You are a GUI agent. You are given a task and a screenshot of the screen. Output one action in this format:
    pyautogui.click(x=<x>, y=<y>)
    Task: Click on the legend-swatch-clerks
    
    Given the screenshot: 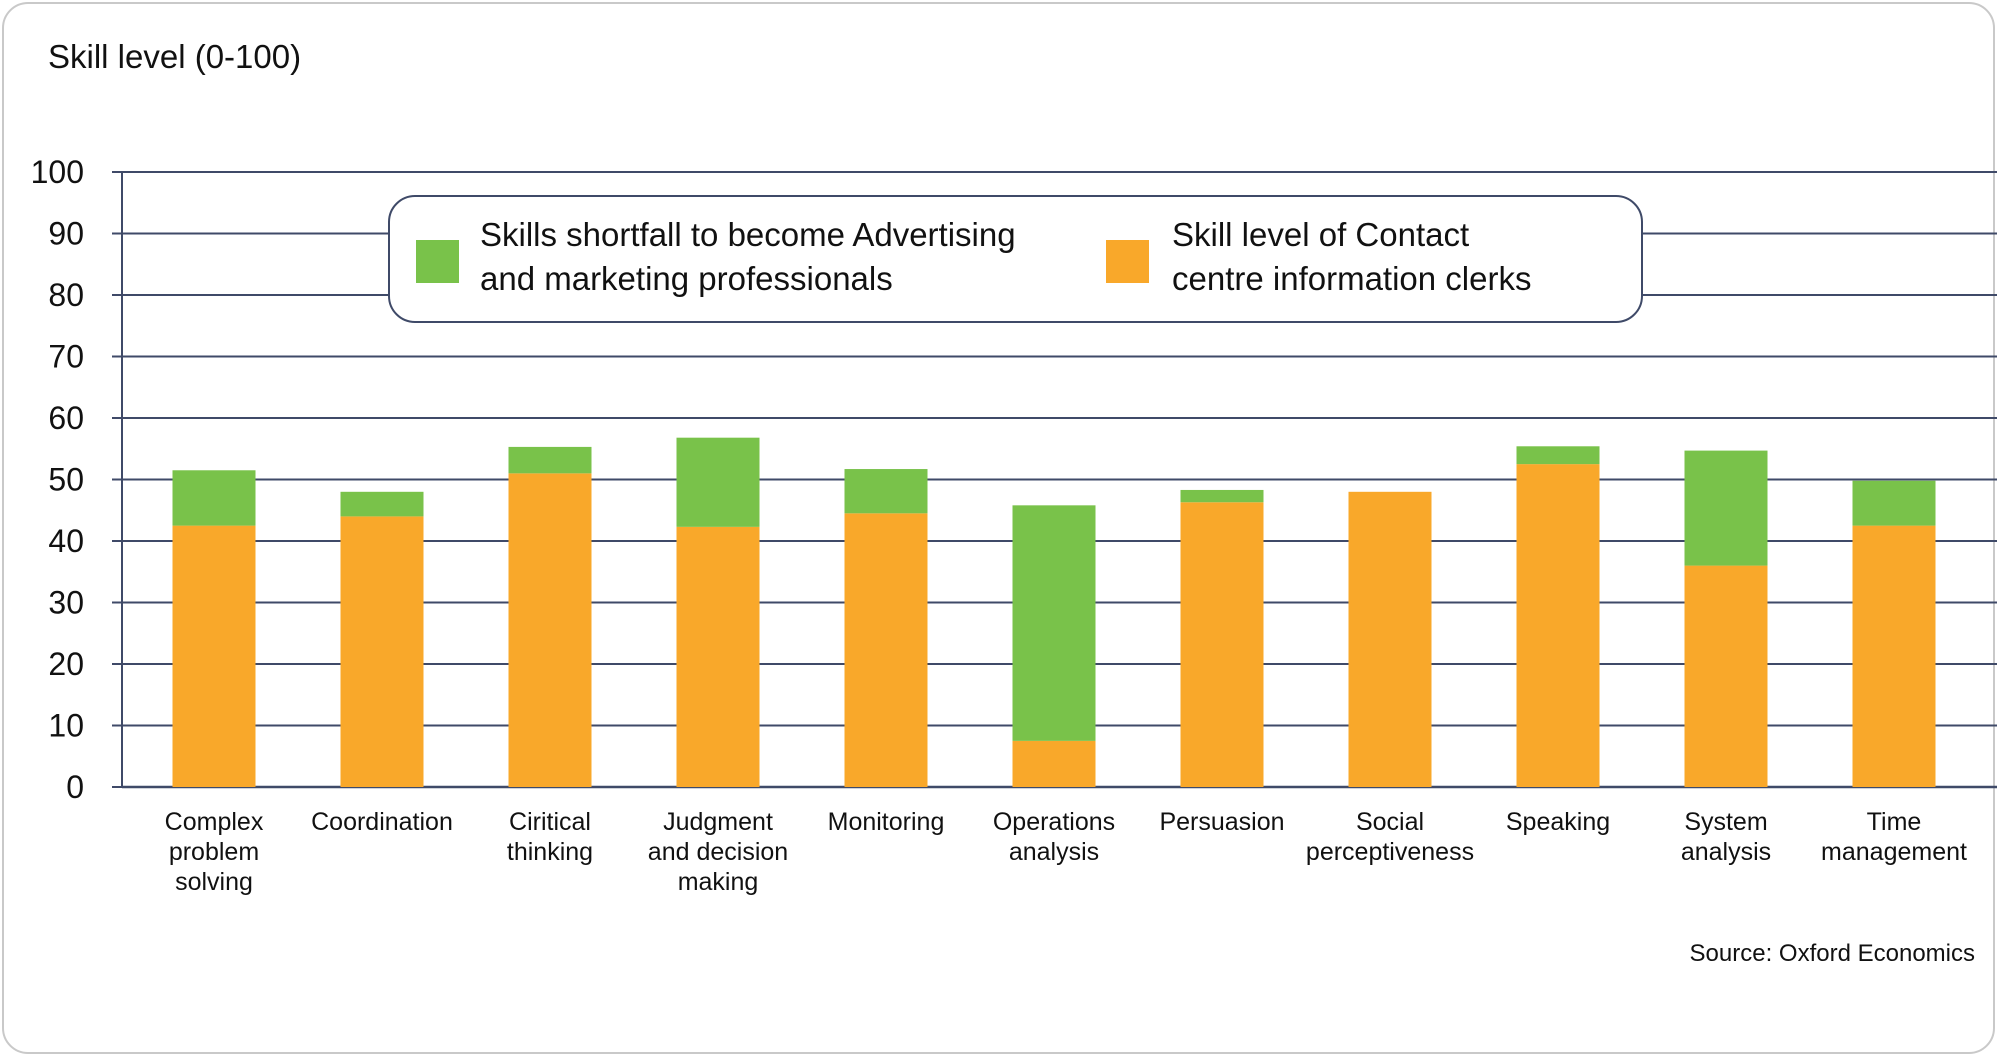 What is the action you would take?
    pyautogui.click(x=1127, y=261)
    